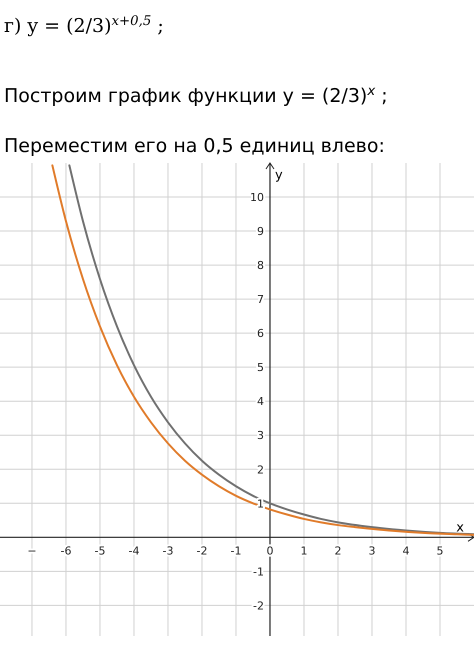 The height and width of the screenshot is (672, 474). I want to click on y-tick-label: 5, so click(260, 367).